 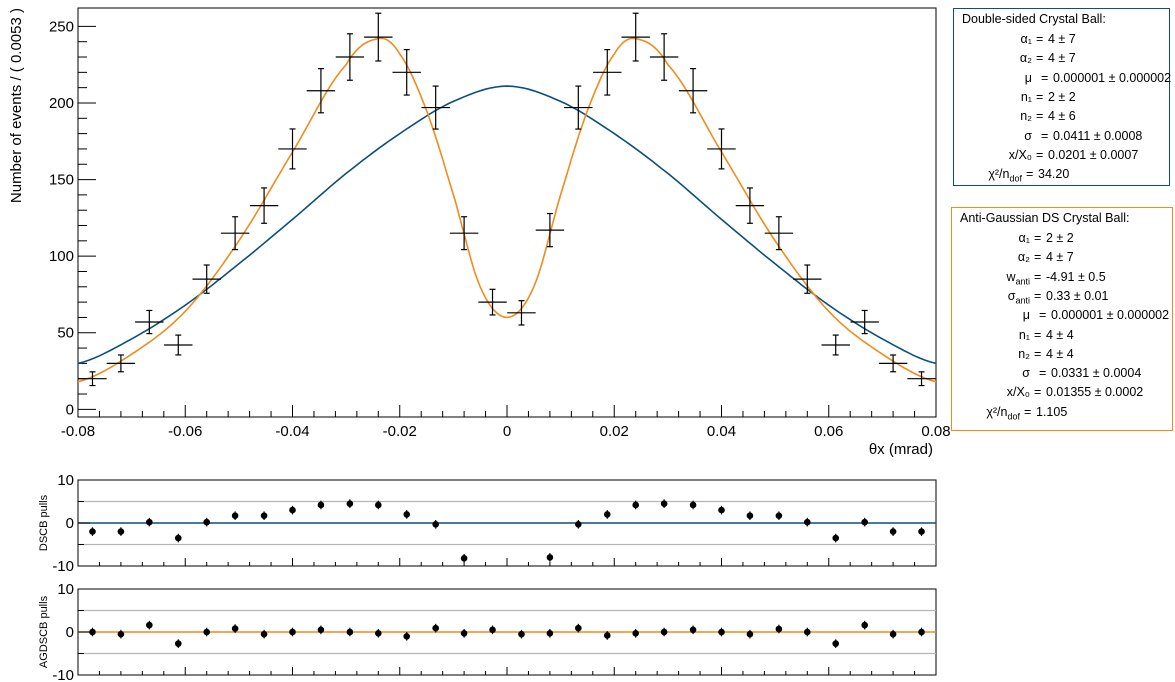 What do you see at coordinates (614, 431) in the screenshot?
I see `x-tick-label: 0.02` at bounding box center [614, 431].